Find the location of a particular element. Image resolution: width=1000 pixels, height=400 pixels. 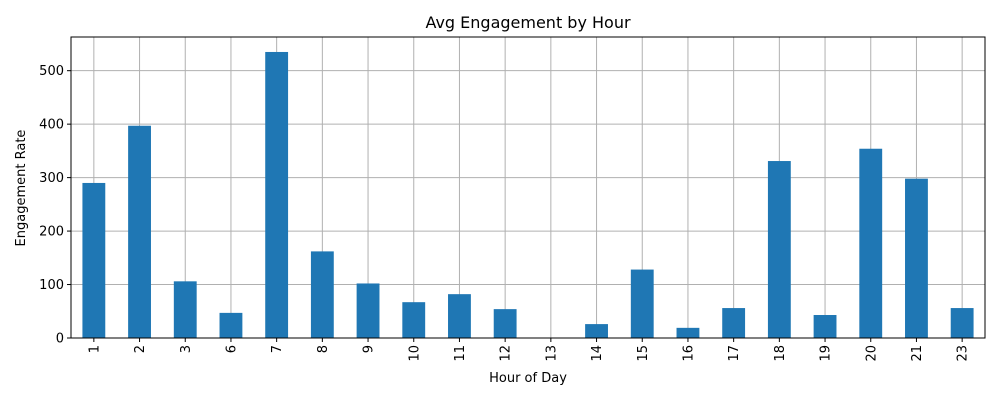

x-tick-label: 8 is located at coordinates (323, 349).